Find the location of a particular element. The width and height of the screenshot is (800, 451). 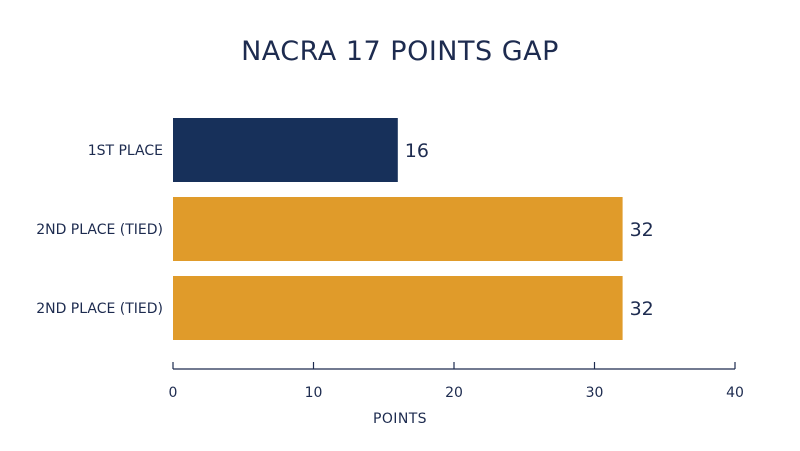

x-tick-label-1: 10 is located at coordinates (314, 393).